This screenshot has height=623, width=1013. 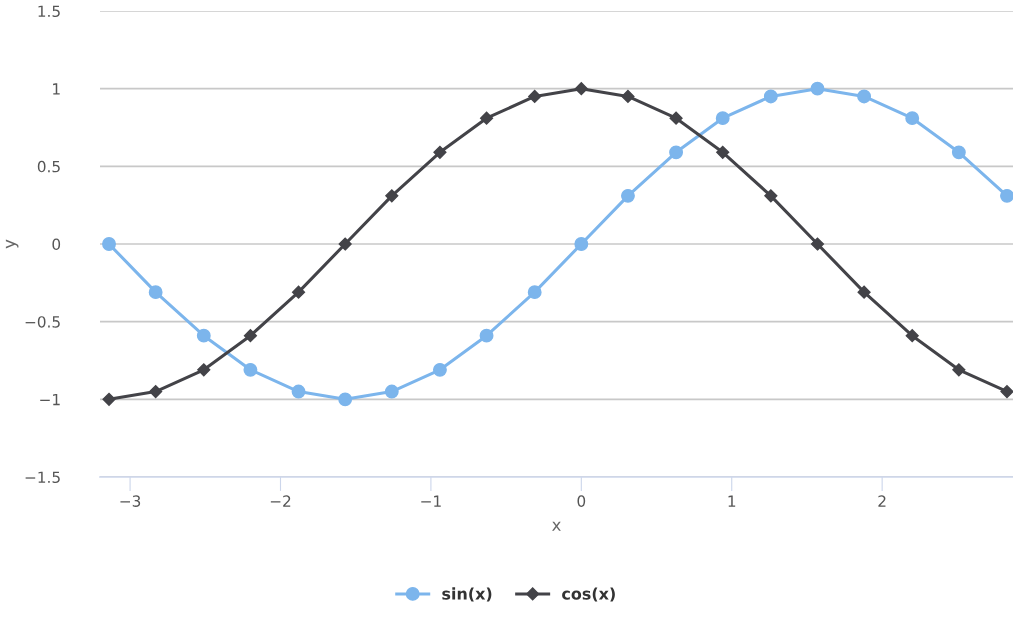 I want to click on x-tick-label: −1, so click(x=431, y=501).